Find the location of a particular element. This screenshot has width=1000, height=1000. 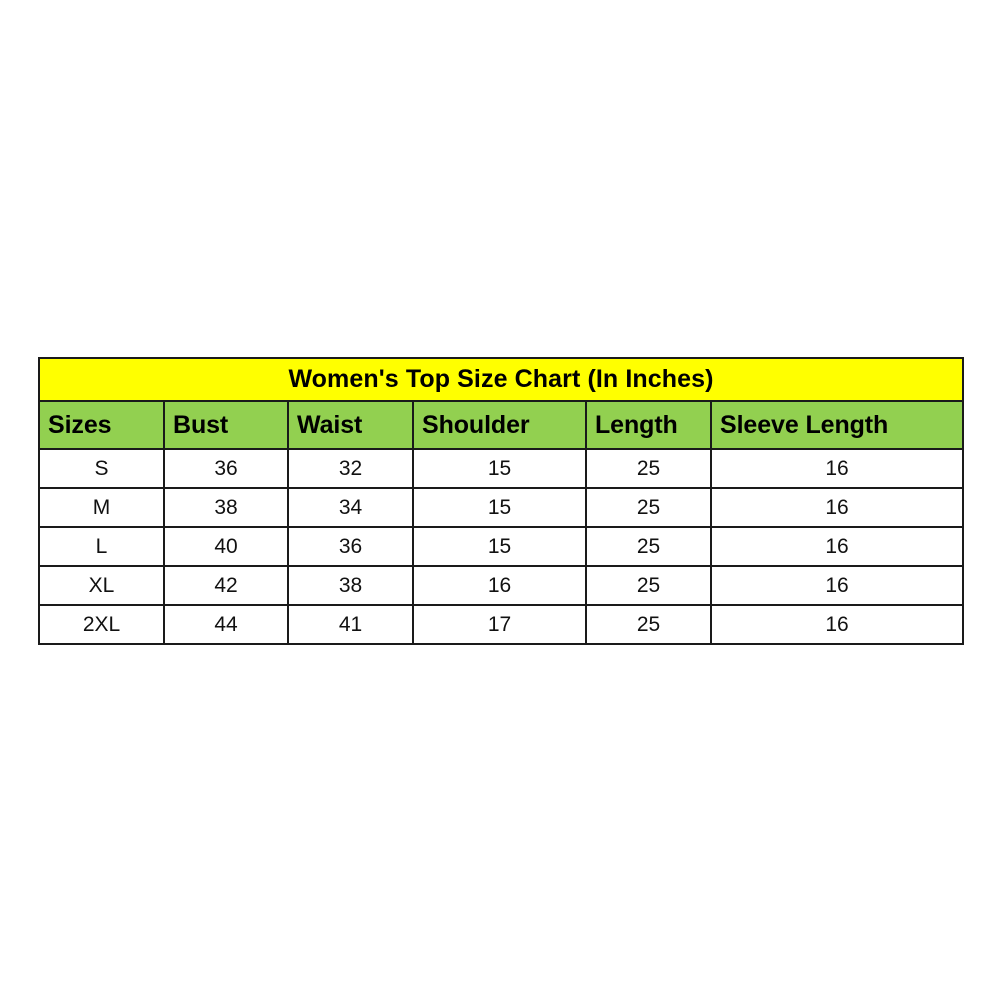

cell-waist: 36 is located at coordinates (350, 546).